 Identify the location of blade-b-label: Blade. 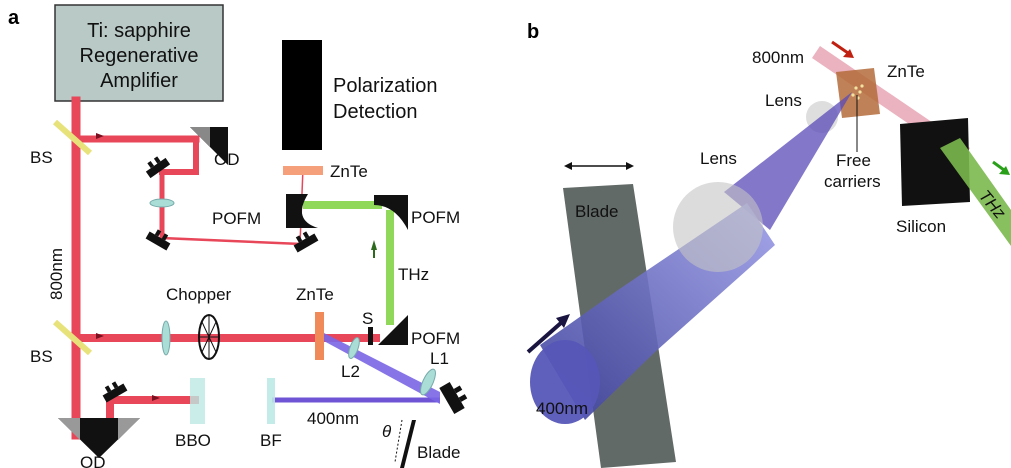
(596, 211).